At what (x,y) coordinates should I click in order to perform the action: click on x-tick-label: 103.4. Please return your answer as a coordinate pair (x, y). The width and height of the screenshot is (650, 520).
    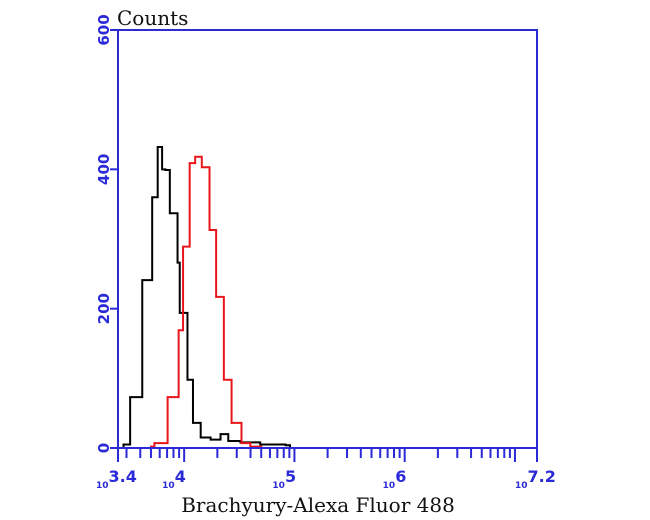
    Looking at the image, I should click on (116, 479).